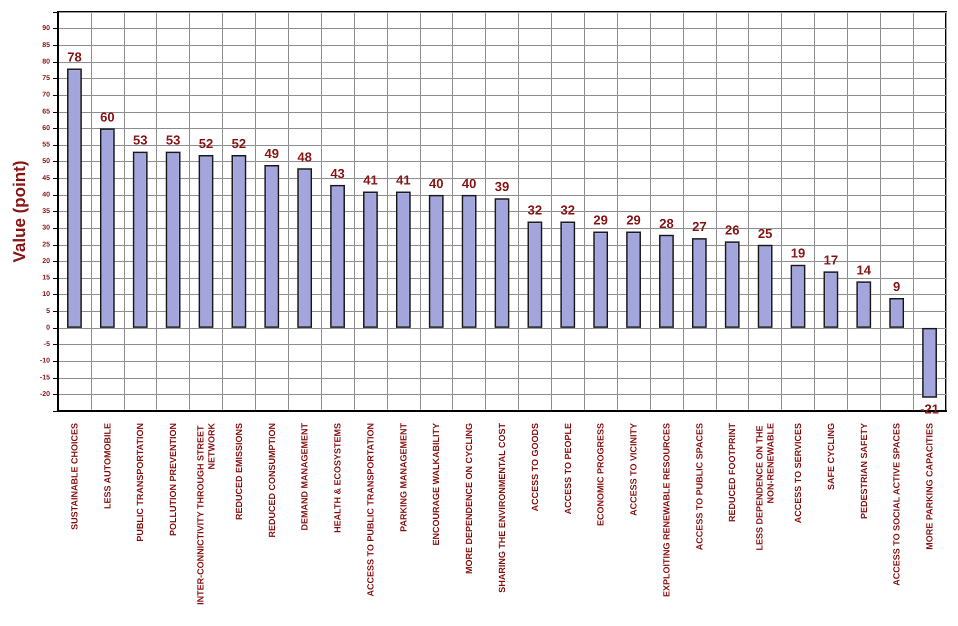 The width and height of the screenshot is (958, 626). I want to click on x-tick-label: ACCESS TO PUBLIC TRANSPORTATION, so click(370, 510).